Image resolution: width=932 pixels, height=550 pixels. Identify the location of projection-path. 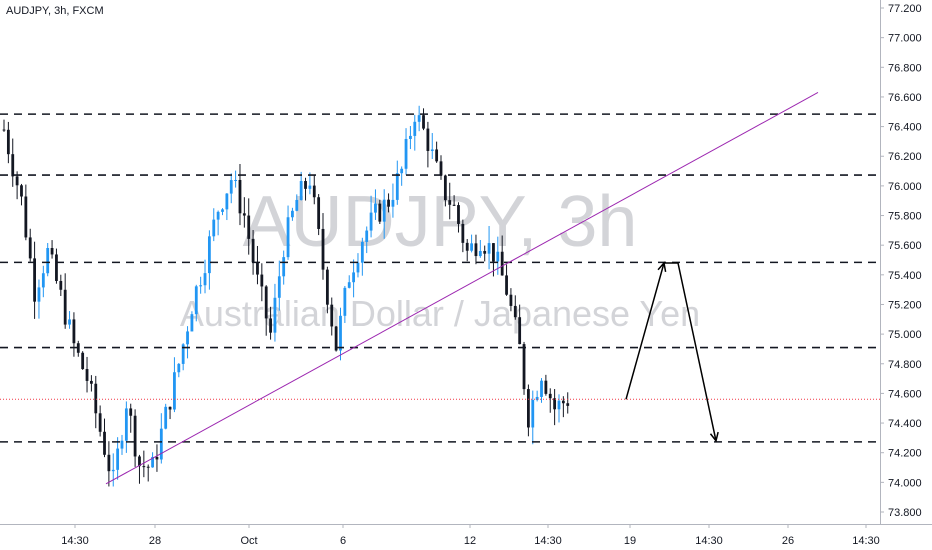
(671, 351).